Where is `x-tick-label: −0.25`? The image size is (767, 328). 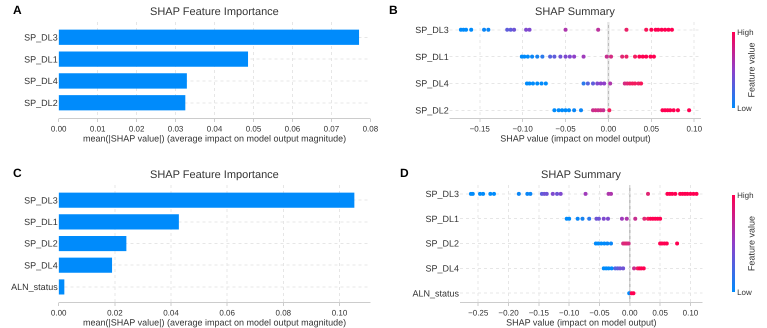
x-tick-label: −0.25 is located at coordinates (478, 313).